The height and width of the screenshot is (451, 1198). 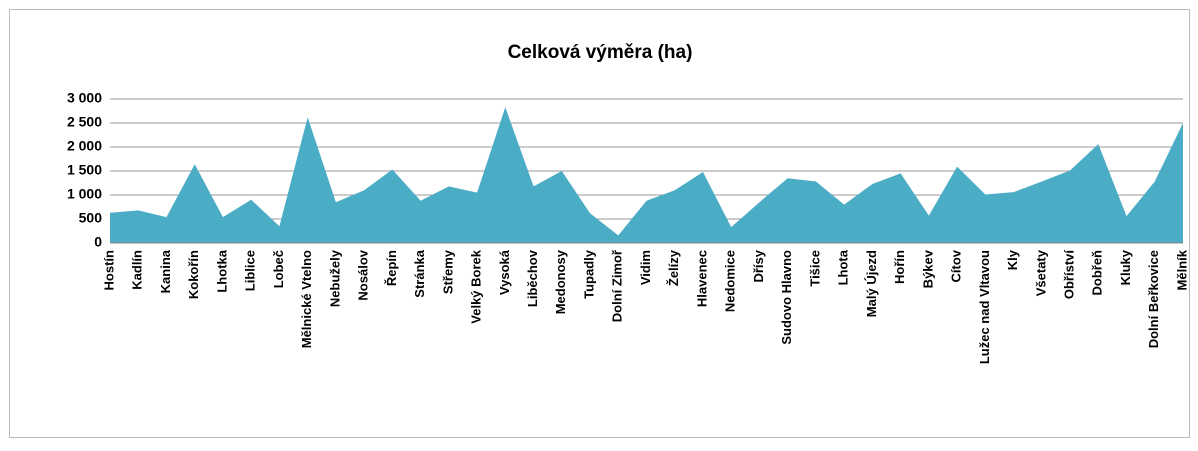 I want to click on x-tick-label: Liblice, so click(x=250, y=270).